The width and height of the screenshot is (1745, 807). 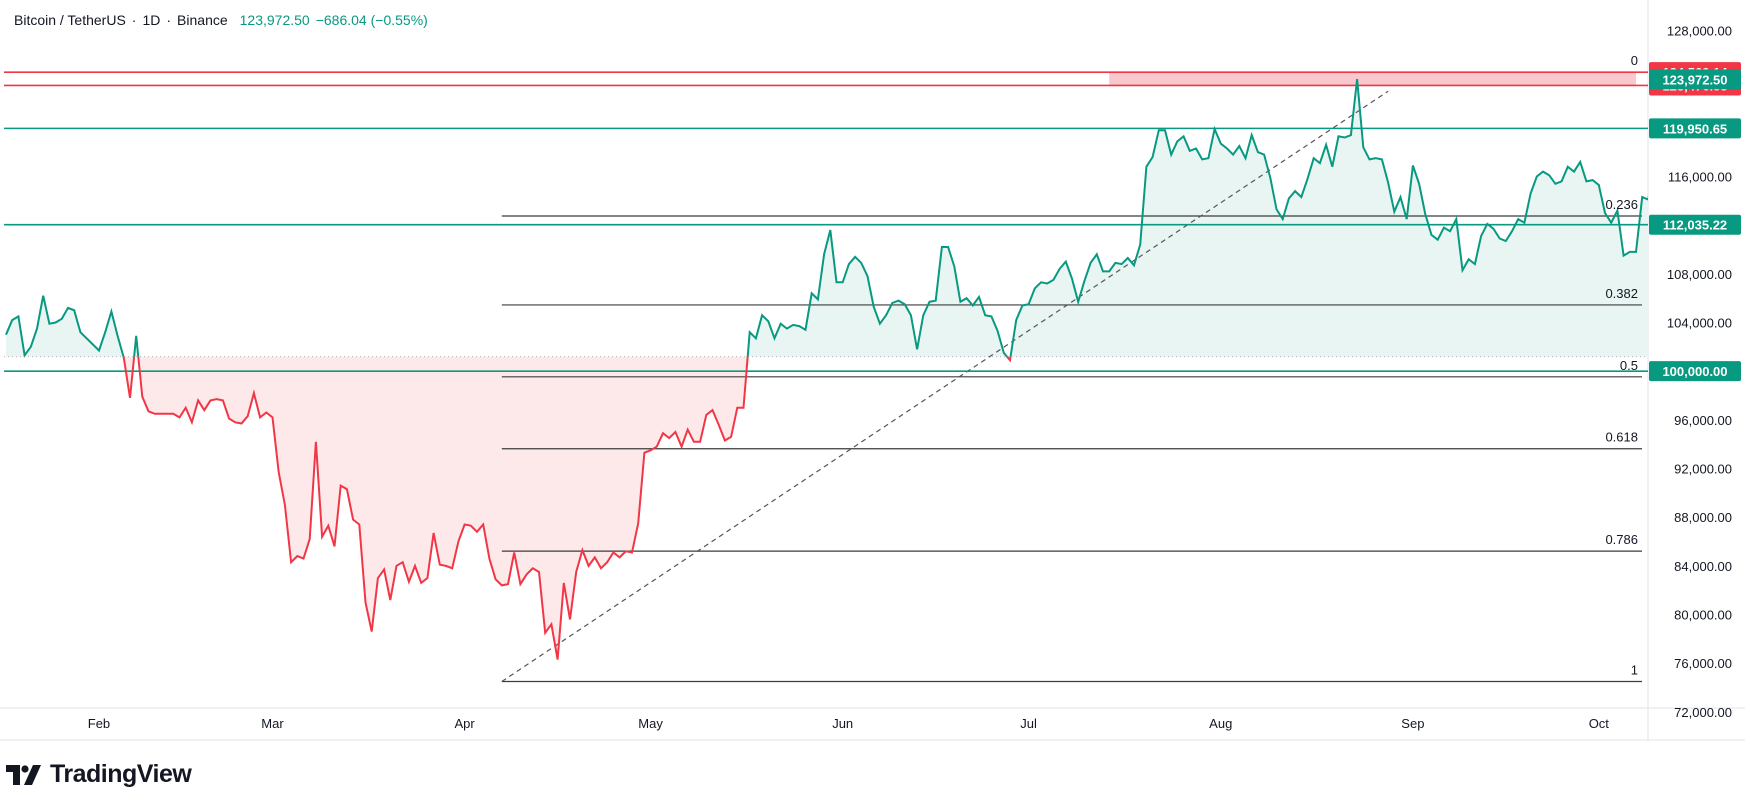 I want to click on fib-label: 0.382, so click(x=1621, y=293).